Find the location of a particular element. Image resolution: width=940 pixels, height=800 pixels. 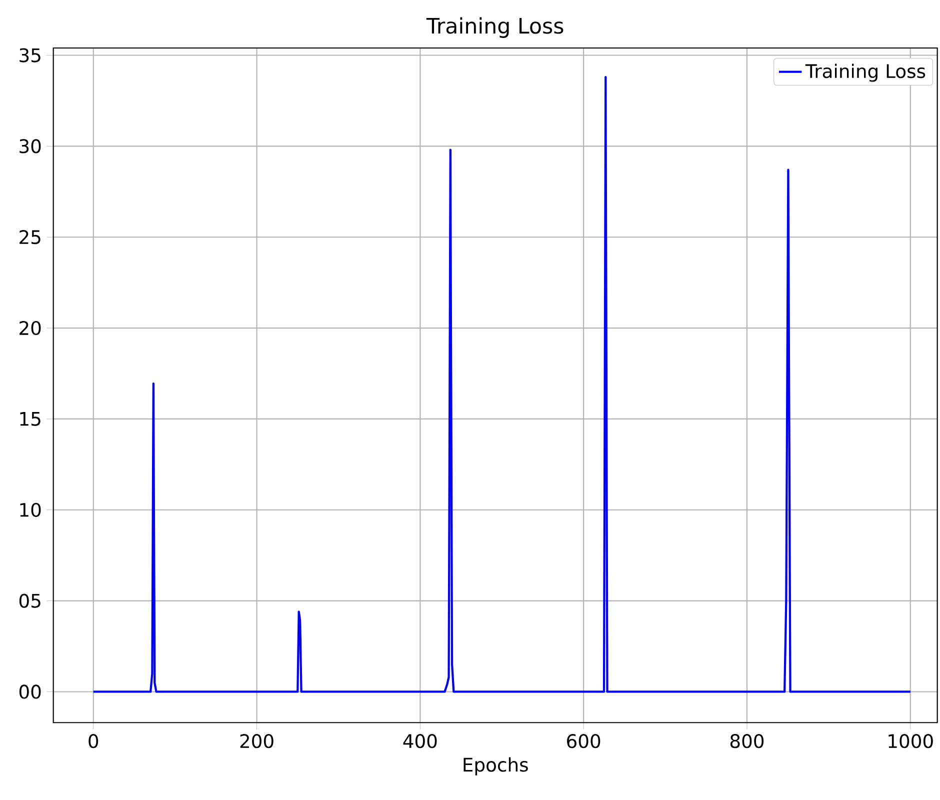

y-tick-label: 00 is located at coordinates (30, 691).